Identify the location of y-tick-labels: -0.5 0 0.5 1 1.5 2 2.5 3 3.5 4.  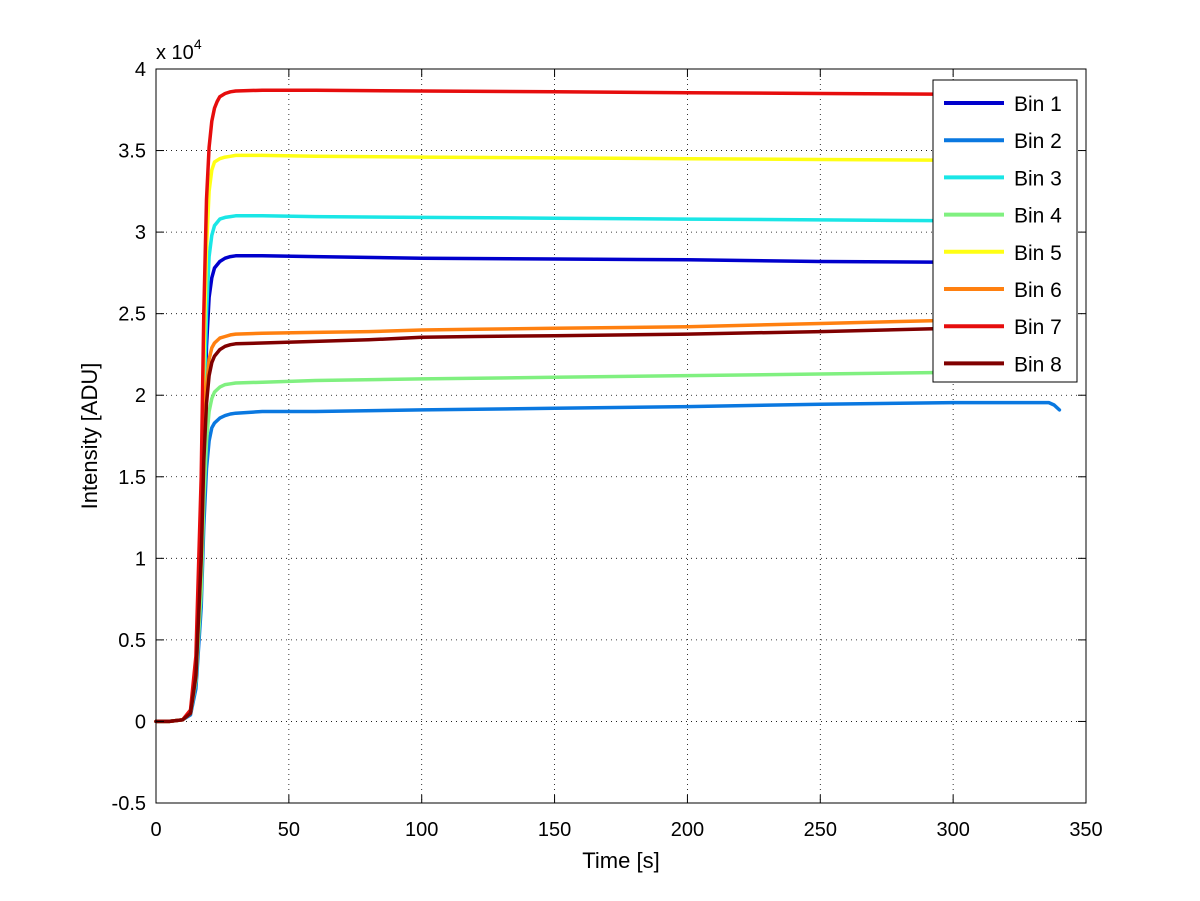
(129, 437).